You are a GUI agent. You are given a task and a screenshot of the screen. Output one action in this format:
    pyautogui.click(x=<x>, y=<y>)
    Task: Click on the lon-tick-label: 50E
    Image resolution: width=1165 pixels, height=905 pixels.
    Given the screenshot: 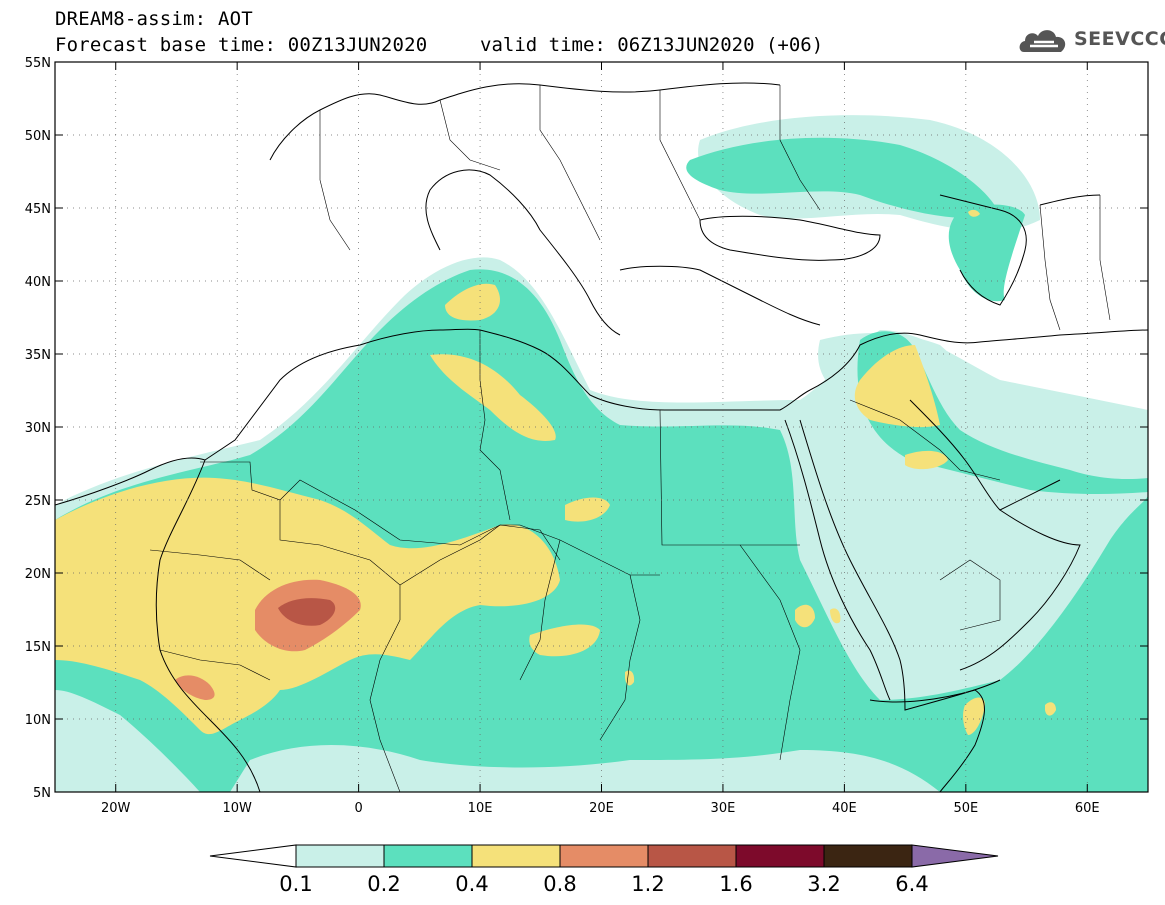 What is the action you would take?
    pyautogui.click(x=965, y=808)
    